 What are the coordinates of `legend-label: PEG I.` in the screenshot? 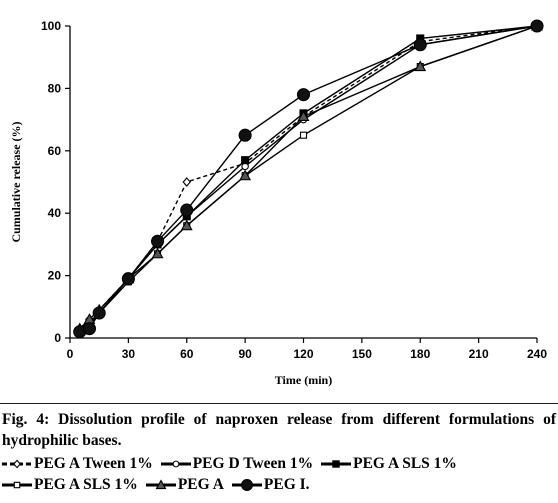 It's located at (286, 484).